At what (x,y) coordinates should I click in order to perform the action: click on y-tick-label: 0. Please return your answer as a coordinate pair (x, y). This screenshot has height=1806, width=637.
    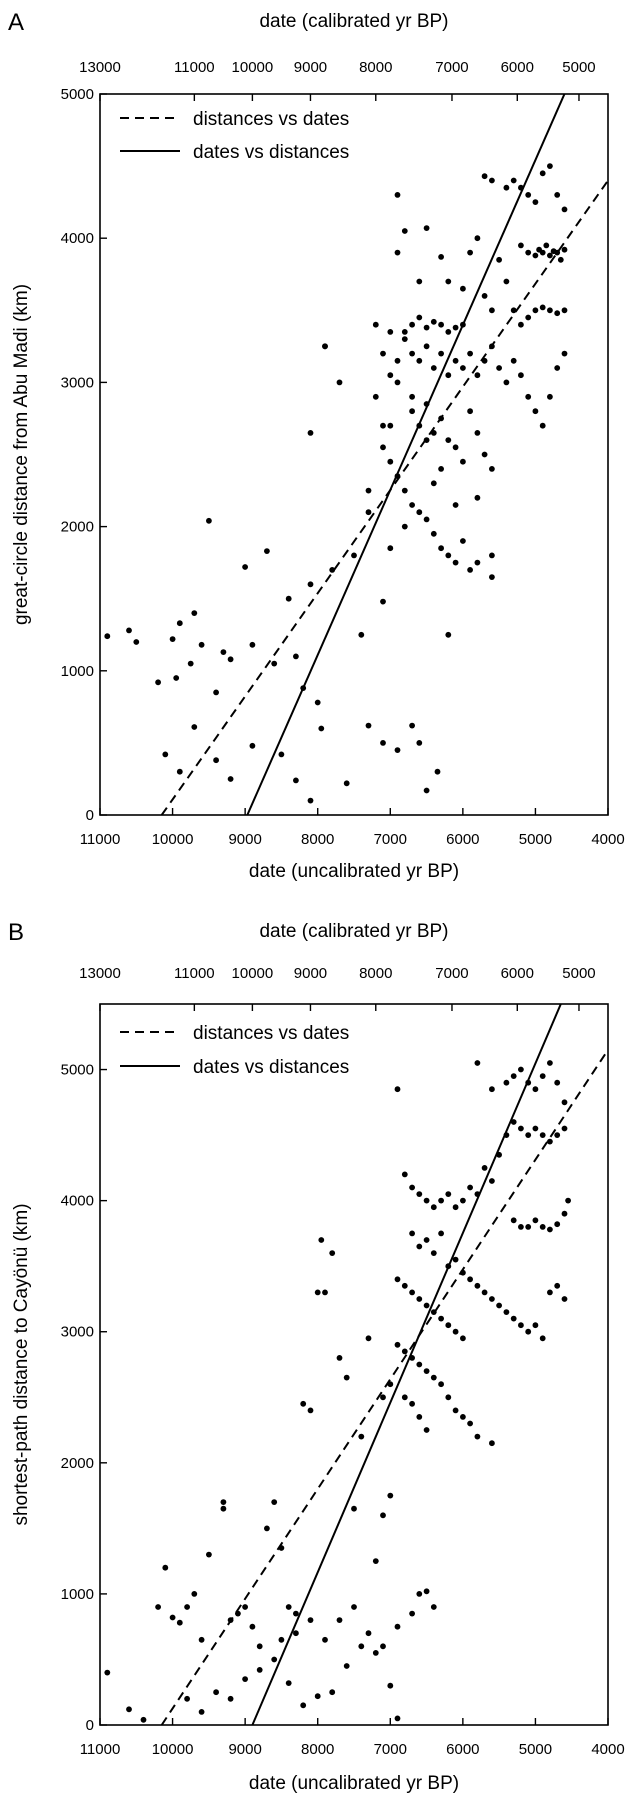
    Looking at the image, I should click on (90, 815).